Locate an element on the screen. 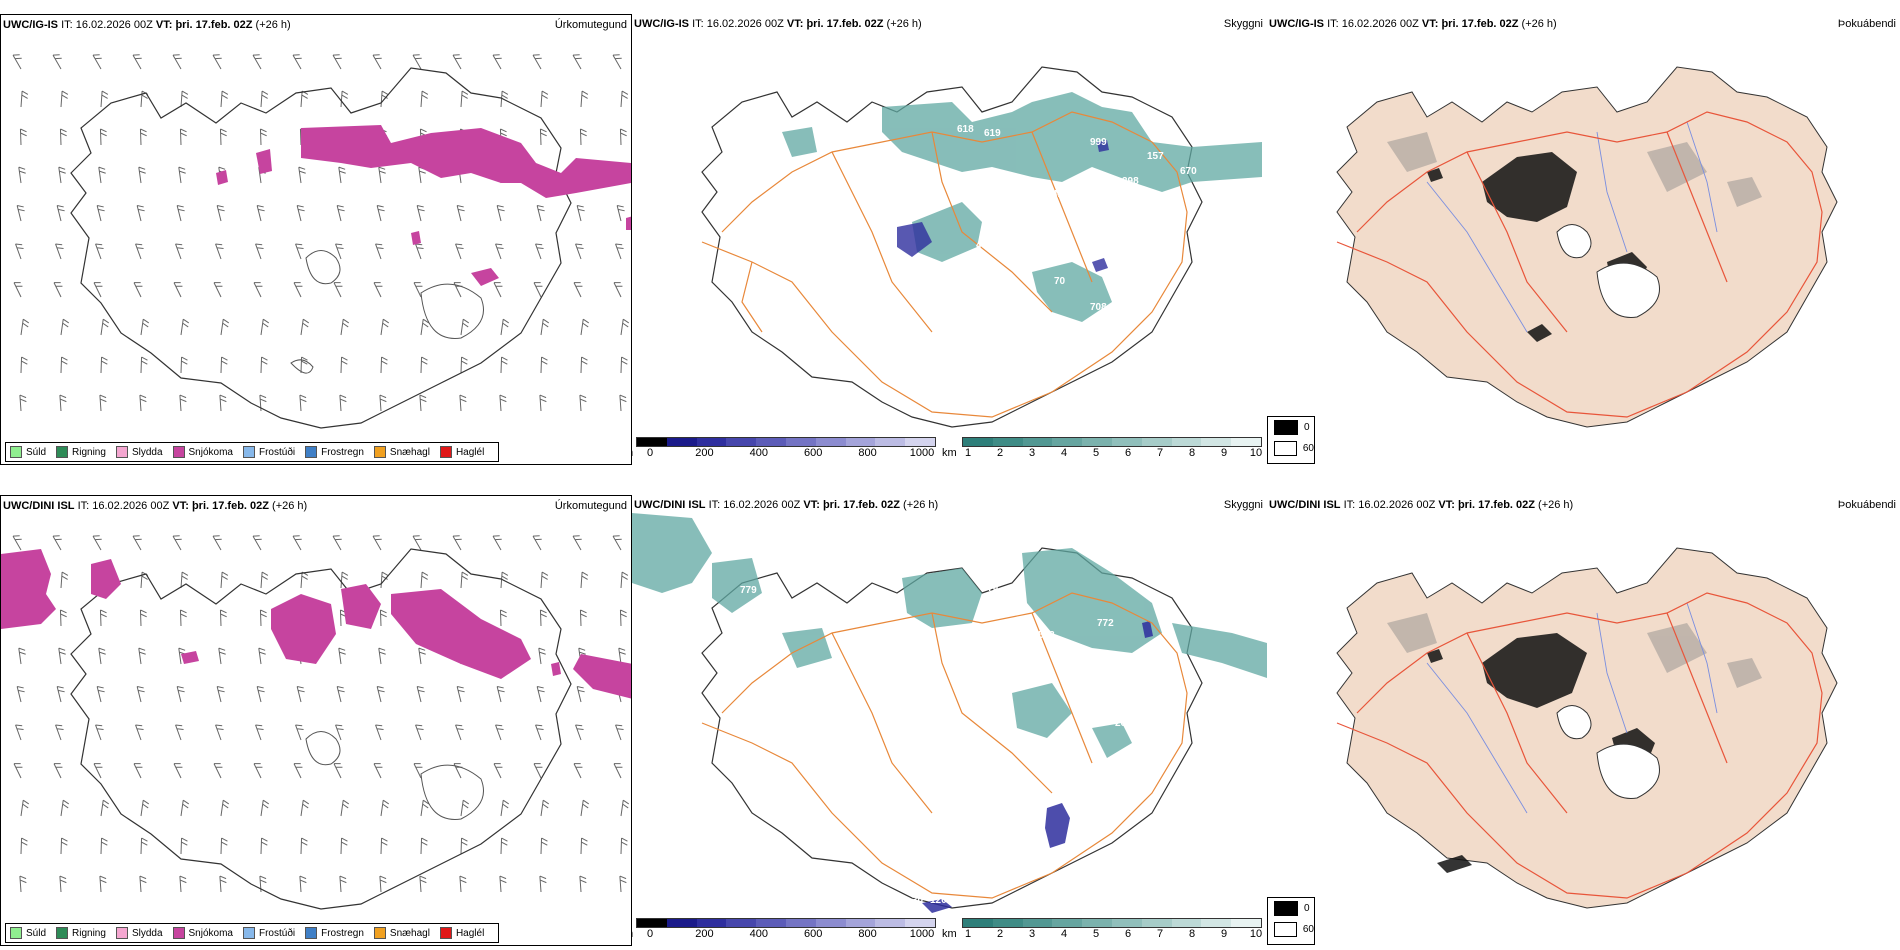 Image resolution: width=1900 pixels, height=950 pixels. precip-map is located at coordinates (316, 722).